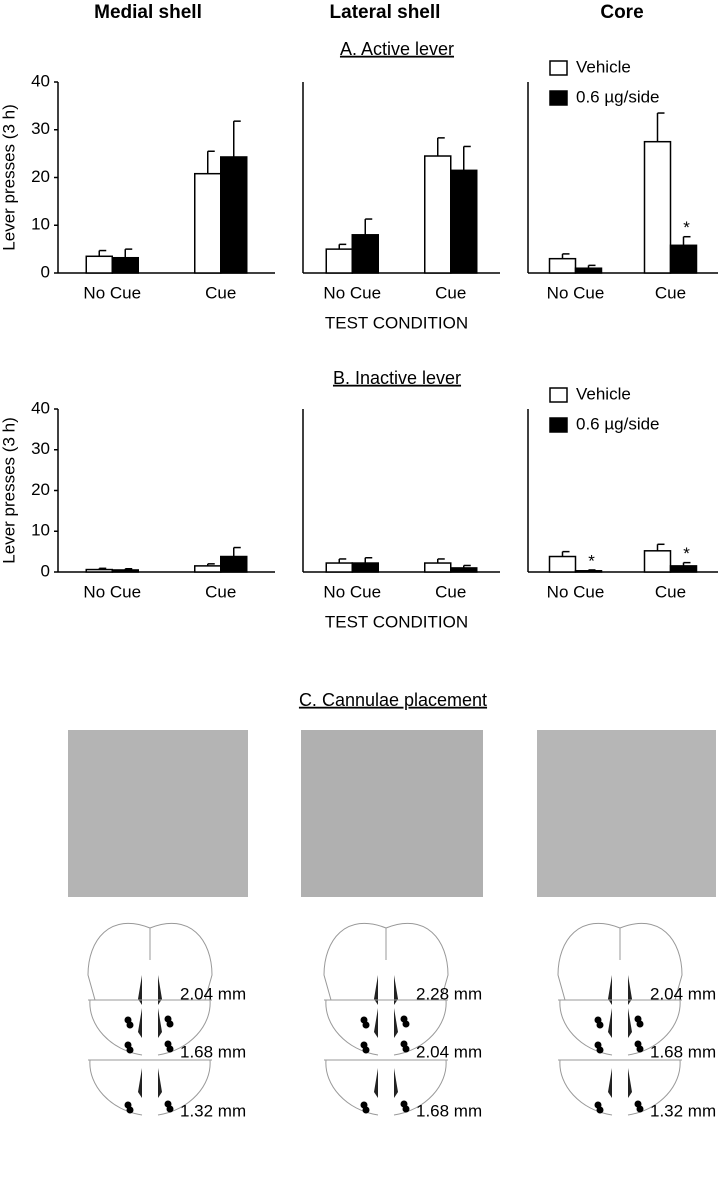 The width and height of the screenshot is (721, 1199). What do you see at coordinates (621, 12) in the screenshot?
I see `column-title: Core` at bounding box center [621, 12].